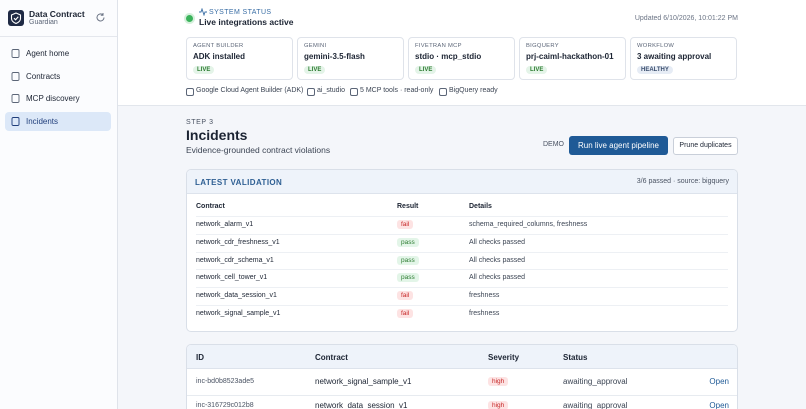  What do you see at coordinates (258, 150) in the screenshot?
I see `page-subtitle: Evidence-grounded contract violations` at bounding box center [258, 150].